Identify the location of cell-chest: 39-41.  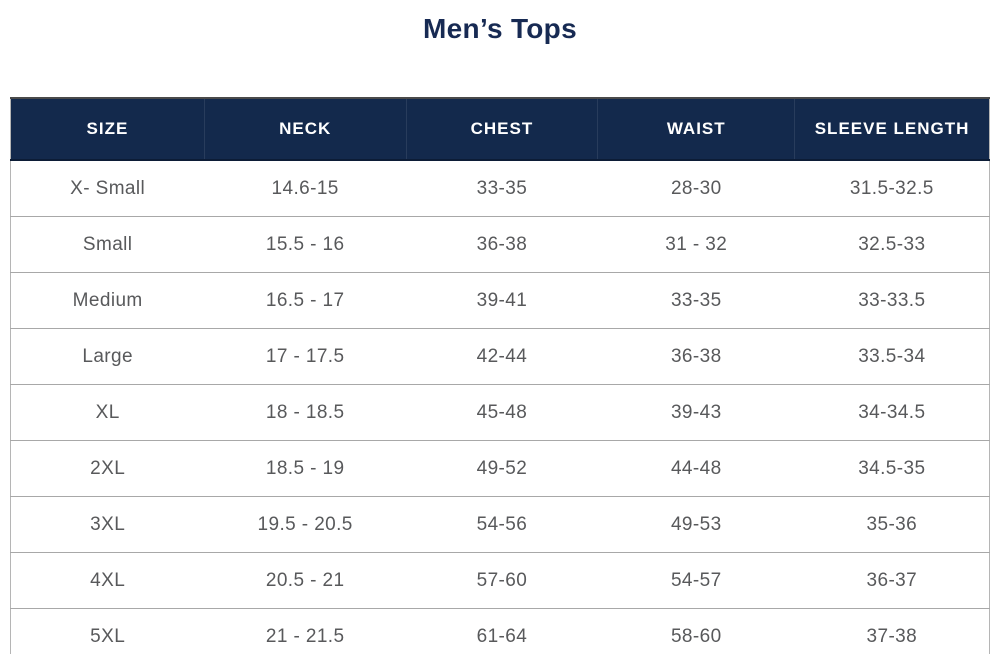
(502, 300).